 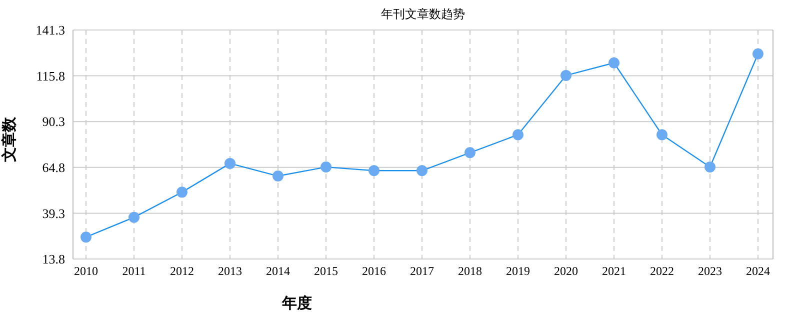 I want to click on x-axis-title: 年度, so click(x=296, y=303).